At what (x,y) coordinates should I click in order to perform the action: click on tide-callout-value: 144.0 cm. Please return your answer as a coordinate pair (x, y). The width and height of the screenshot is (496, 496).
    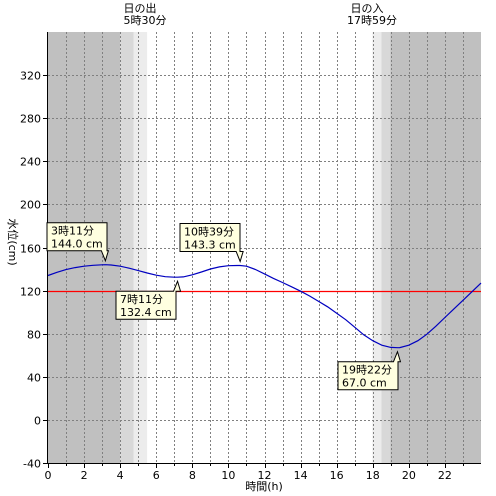
    Looking at the image, I should click on (77, 244).